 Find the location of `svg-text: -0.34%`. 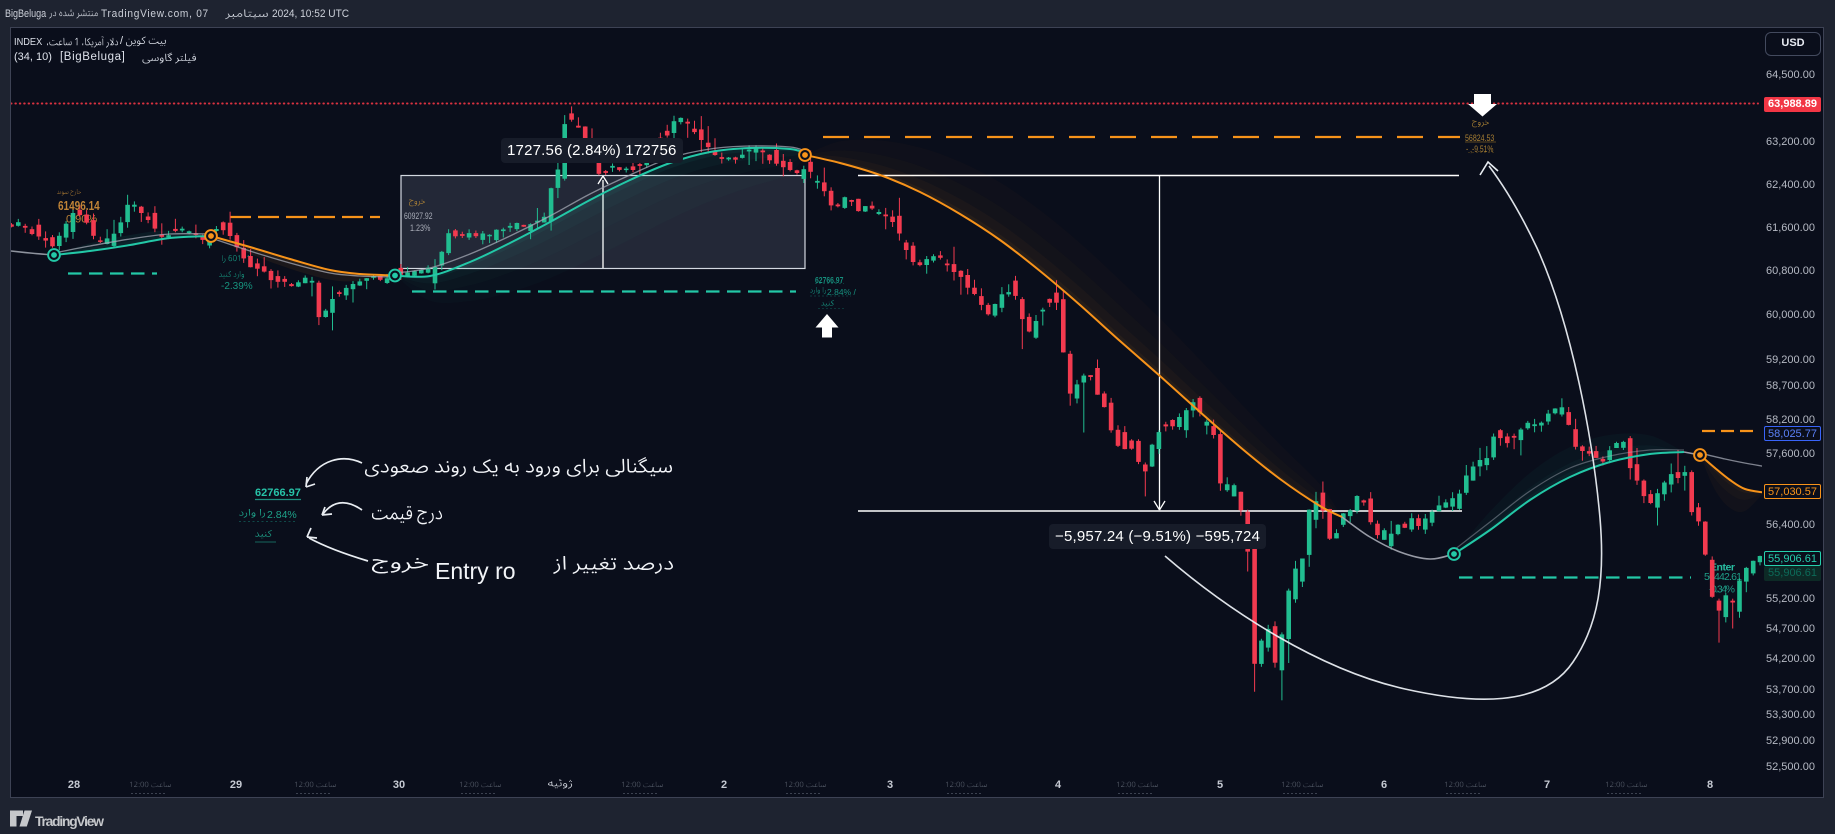

svg-text: -0.34% is located at coordinates (1722, 590).